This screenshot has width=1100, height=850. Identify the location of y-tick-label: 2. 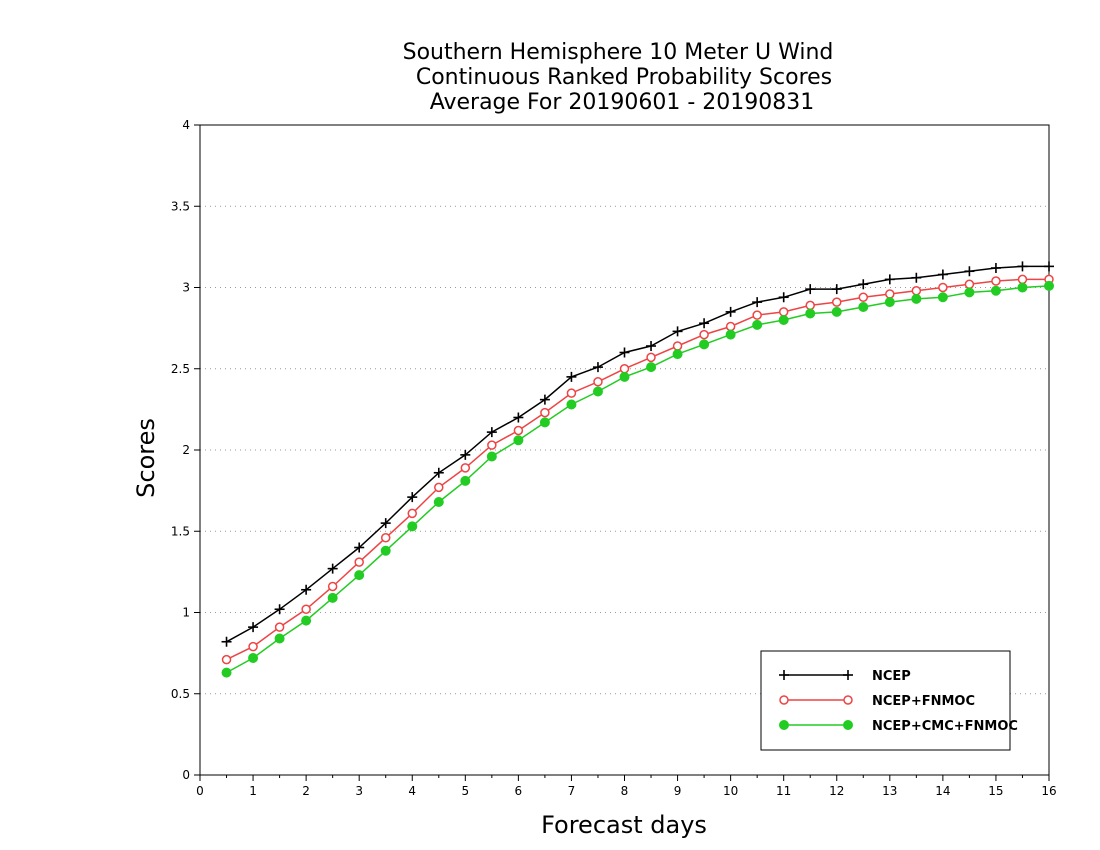
(186, 450).